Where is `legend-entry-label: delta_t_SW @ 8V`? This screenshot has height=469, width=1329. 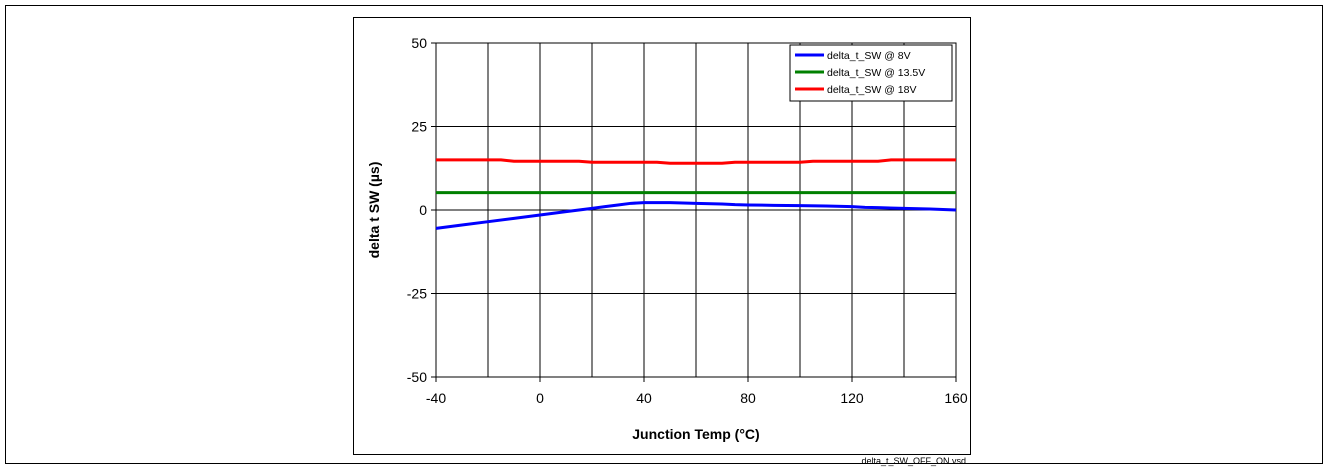 legend-entry-label: delta_t_SW @ 8V is located at coordinates (869, 56).